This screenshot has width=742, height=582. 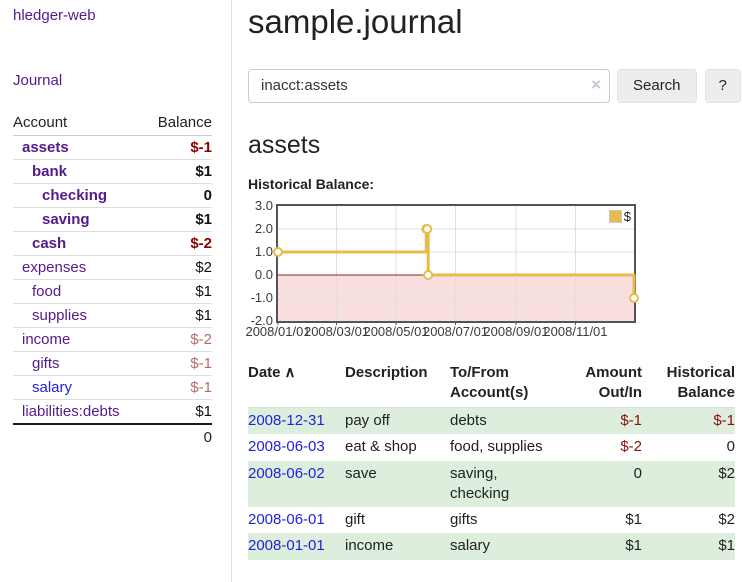 What do you see at coordinates (369, 546) in the screenshot?
I see `transaction-description: income` at bounding box center [369, 546].